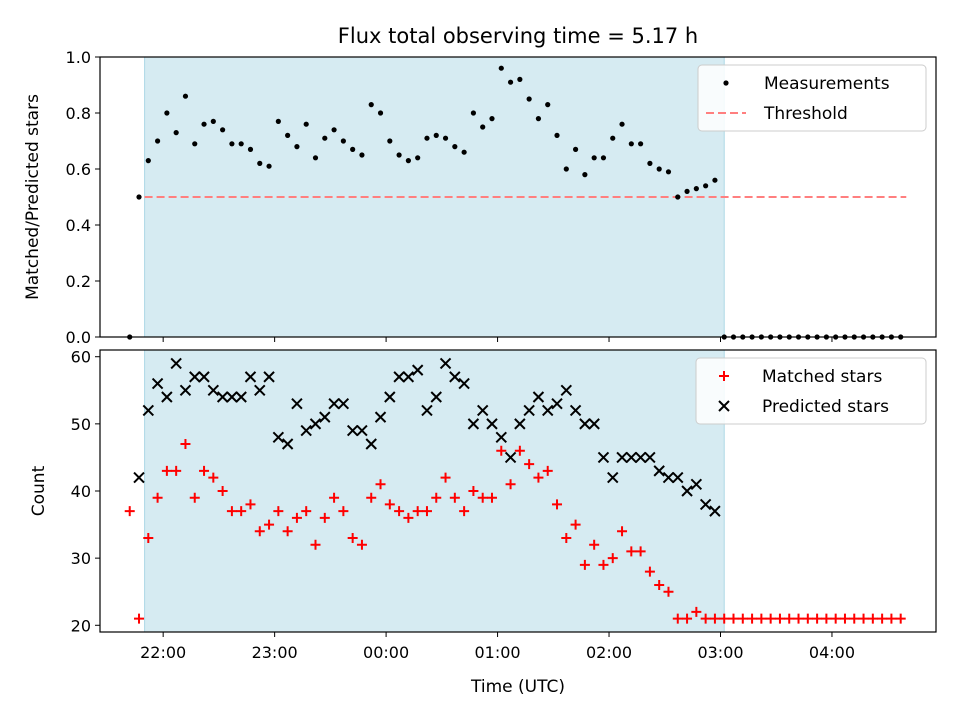 Image resolution: width=960 pixels, height=724 pixels. Describe the element at coordinates (78, 113) in the screenshot. I see `y-tick-label: 0.8` at that location.